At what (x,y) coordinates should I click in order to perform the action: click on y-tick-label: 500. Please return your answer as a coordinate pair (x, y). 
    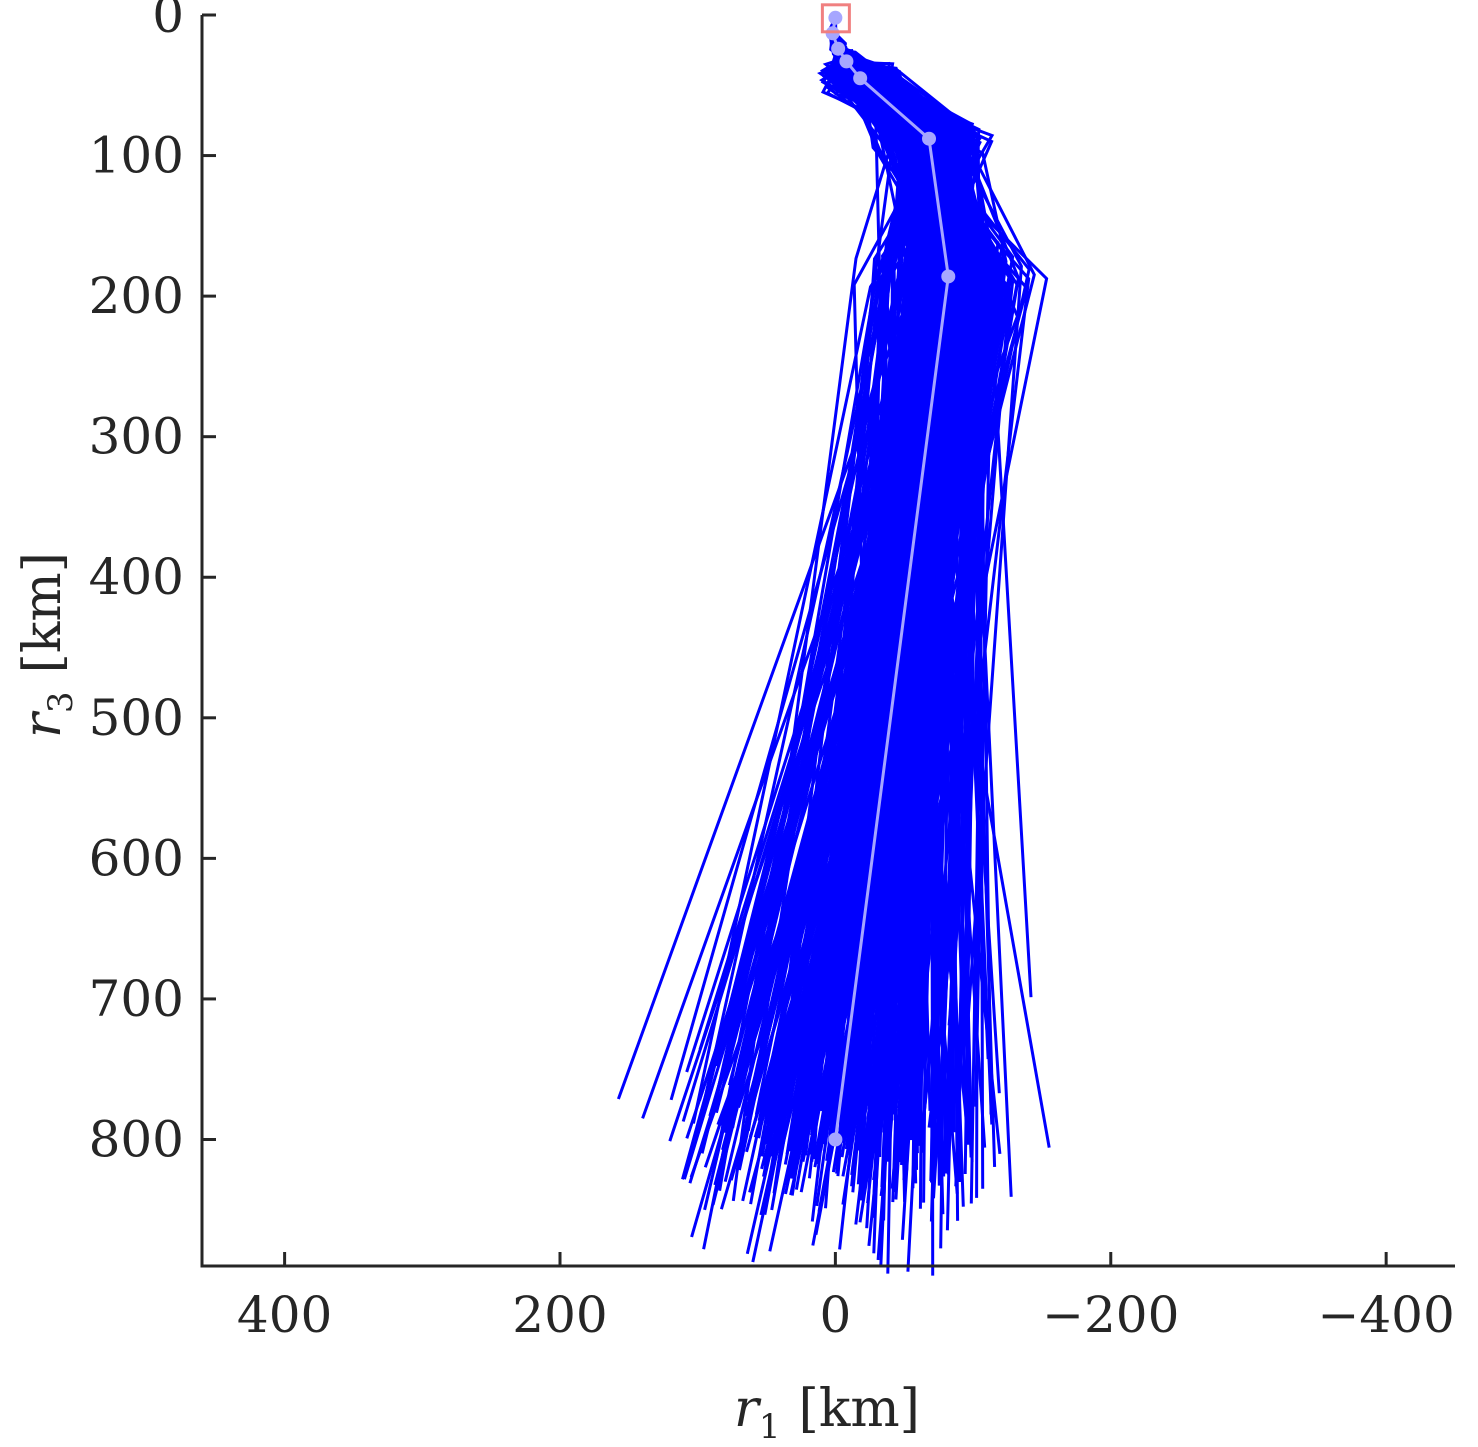
    Looking at the image, I should click on (136, 718).